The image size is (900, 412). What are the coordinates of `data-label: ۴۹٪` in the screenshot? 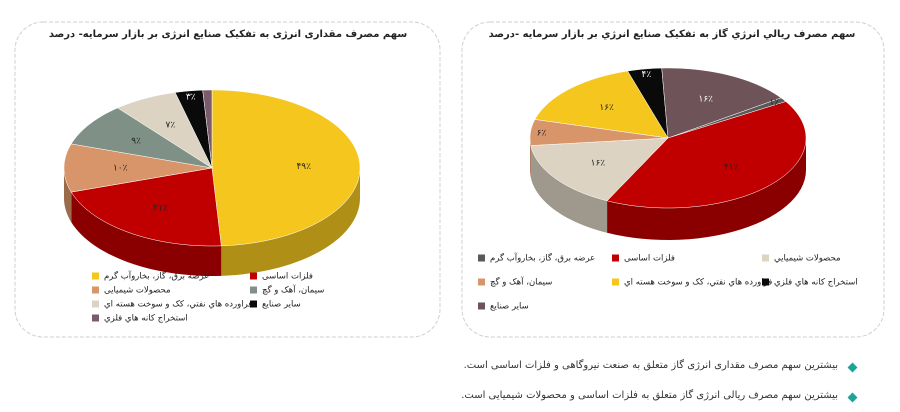 It's located at (303, 167).